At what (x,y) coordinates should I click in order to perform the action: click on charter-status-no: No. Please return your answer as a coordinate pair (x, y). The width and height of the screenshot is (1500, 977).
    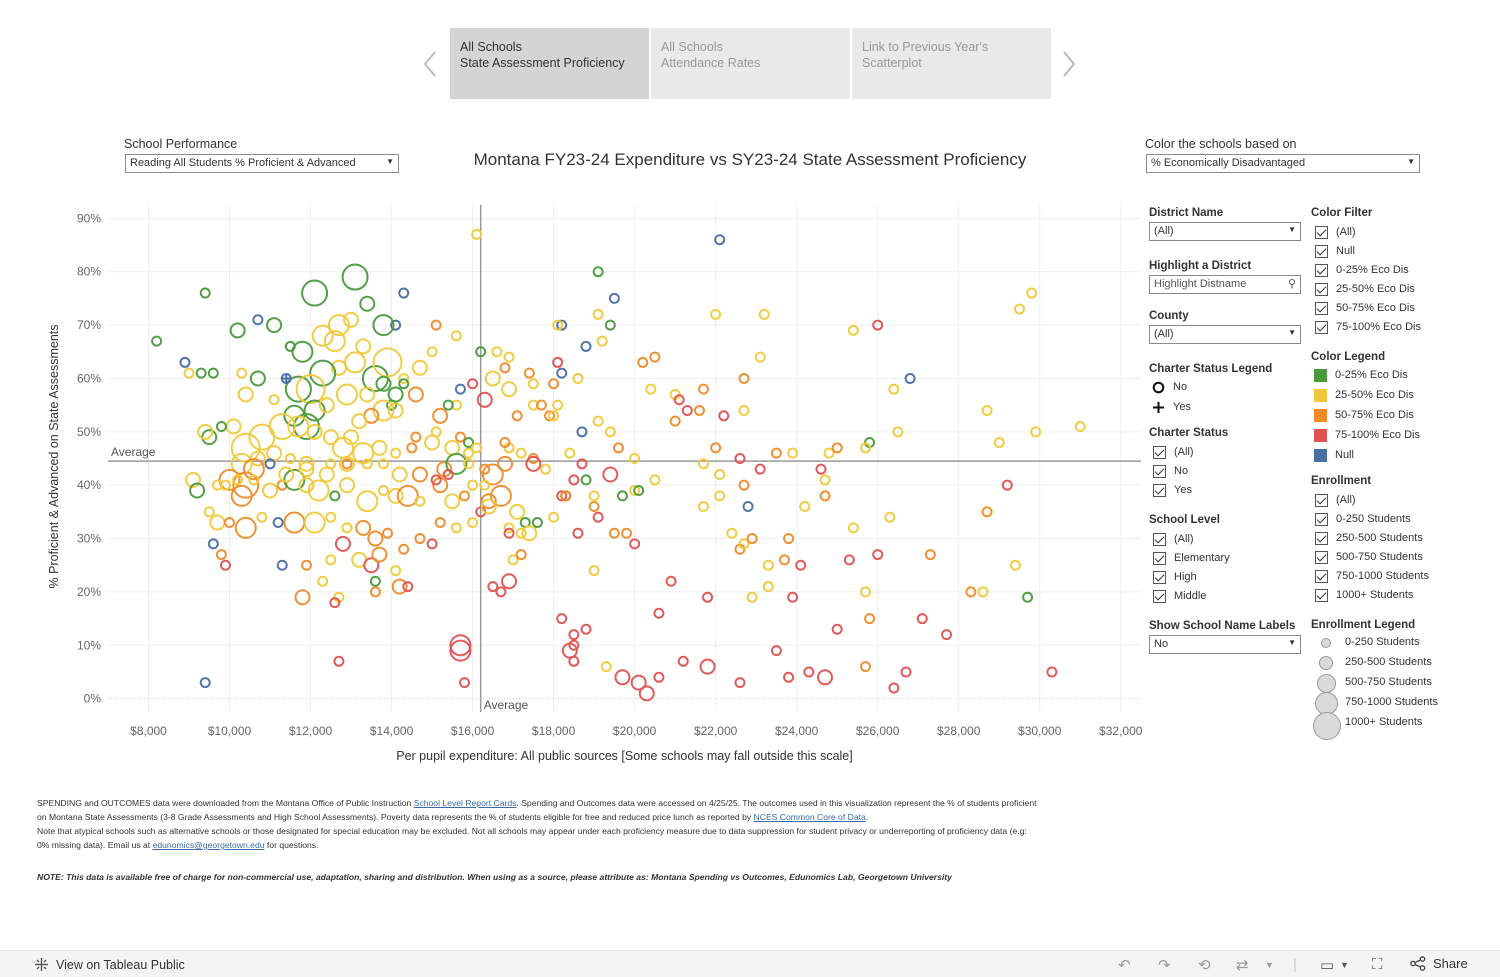
    Looking at the image, I should click on (1170, 471).